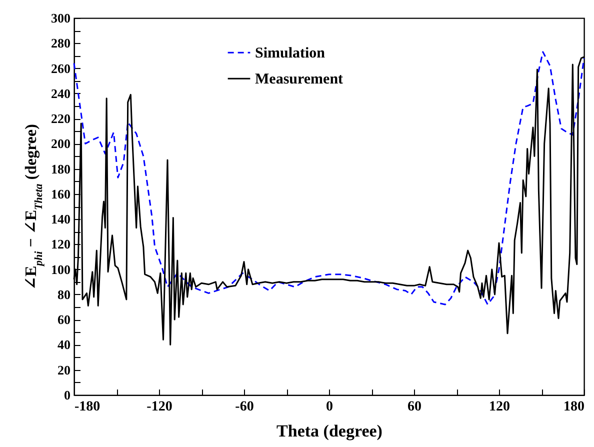 The width and height of the screenshot is (594, 447). What do you see at coordinates (60, 219) in the screenshot?
I see `y-tick-label: 140` at bounding box center [60, 219].